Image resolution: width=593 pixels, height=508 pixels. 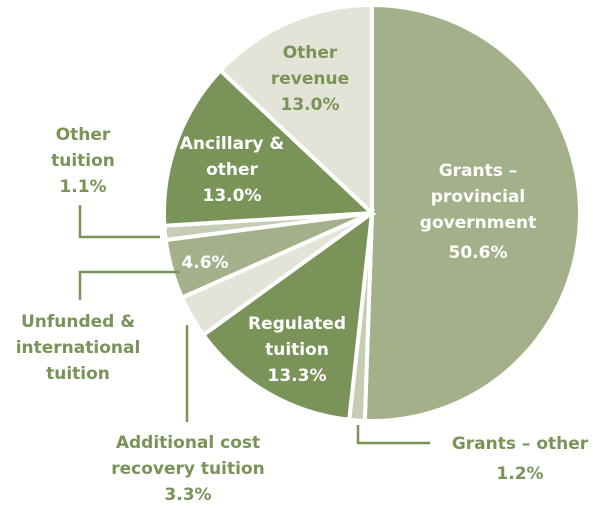 I want to click on value-label: 1.2%, so click(x=520, y=474).